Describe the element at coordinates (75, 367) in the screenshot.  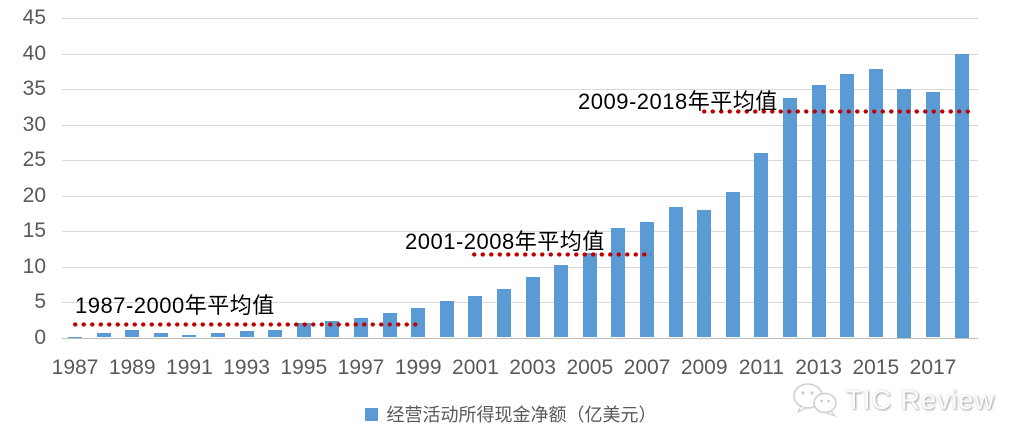
I see `x-axis-tick-1987: 1987` at that location.